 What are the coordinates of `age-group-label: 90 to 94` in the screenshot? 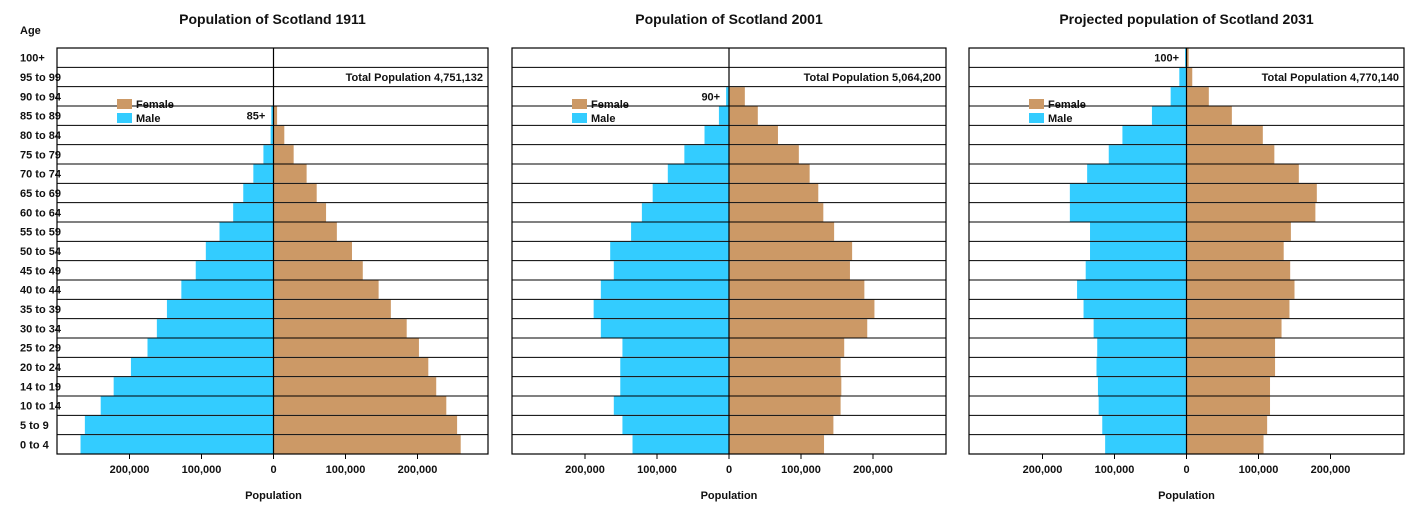 It's located at (41, 97).